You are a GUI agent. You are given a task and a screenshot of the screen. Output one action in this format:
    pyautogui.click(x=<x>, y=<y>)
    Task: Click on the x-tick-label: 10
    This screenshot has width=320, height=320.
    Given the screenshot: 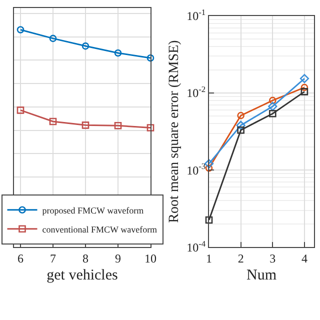 What is the action you would take?
    pyautogui.click(x=150, y=259)
    